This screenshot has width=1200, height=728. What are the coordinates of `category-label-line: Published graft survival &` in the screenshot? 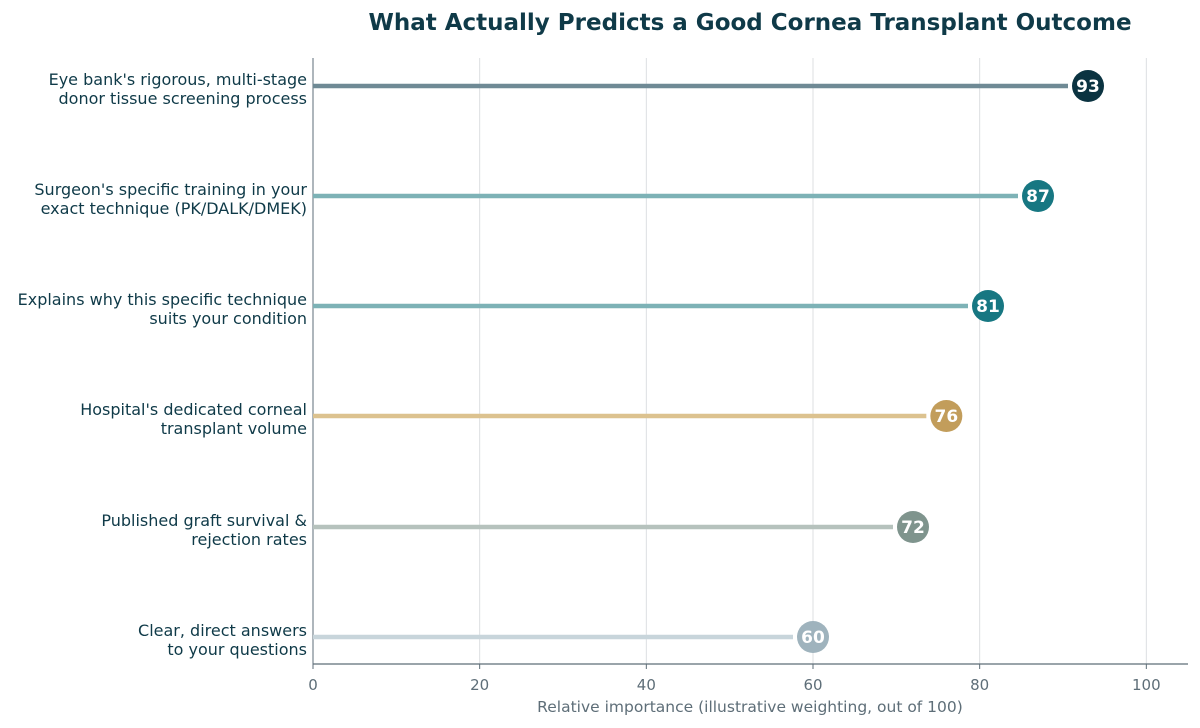 It's located at (204, 520).